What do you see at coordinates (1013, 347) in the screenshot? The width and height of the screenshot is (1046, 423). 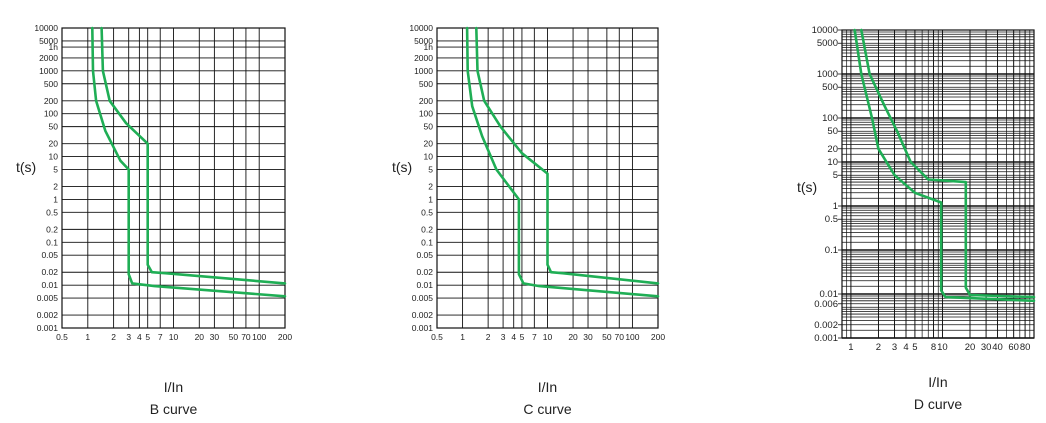 I see `x-tick-label: 60` at bounding box center [1013, 347].